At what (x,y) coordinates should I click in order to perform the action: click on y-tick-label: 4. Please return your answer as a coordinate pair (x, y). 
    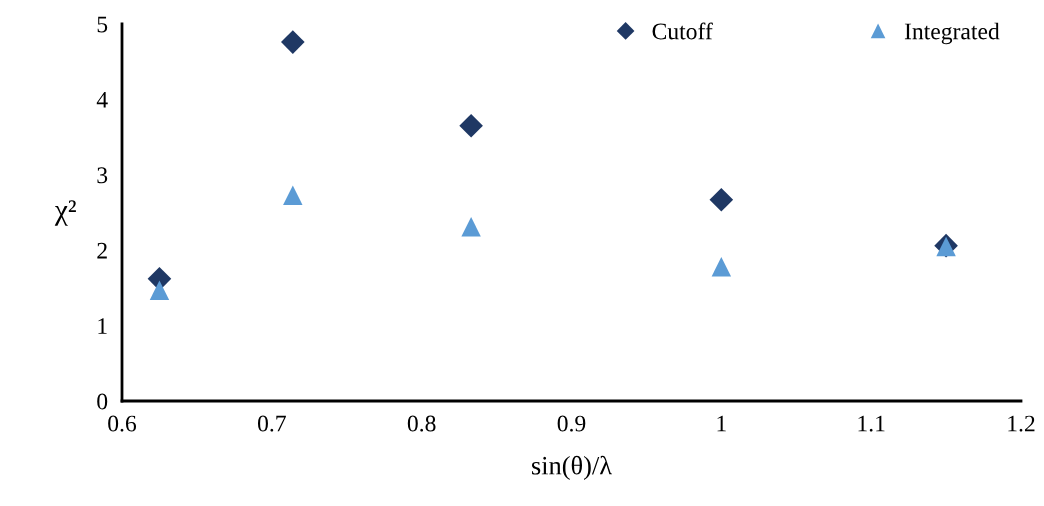
    Looking at the image, I should click on (102, 100).